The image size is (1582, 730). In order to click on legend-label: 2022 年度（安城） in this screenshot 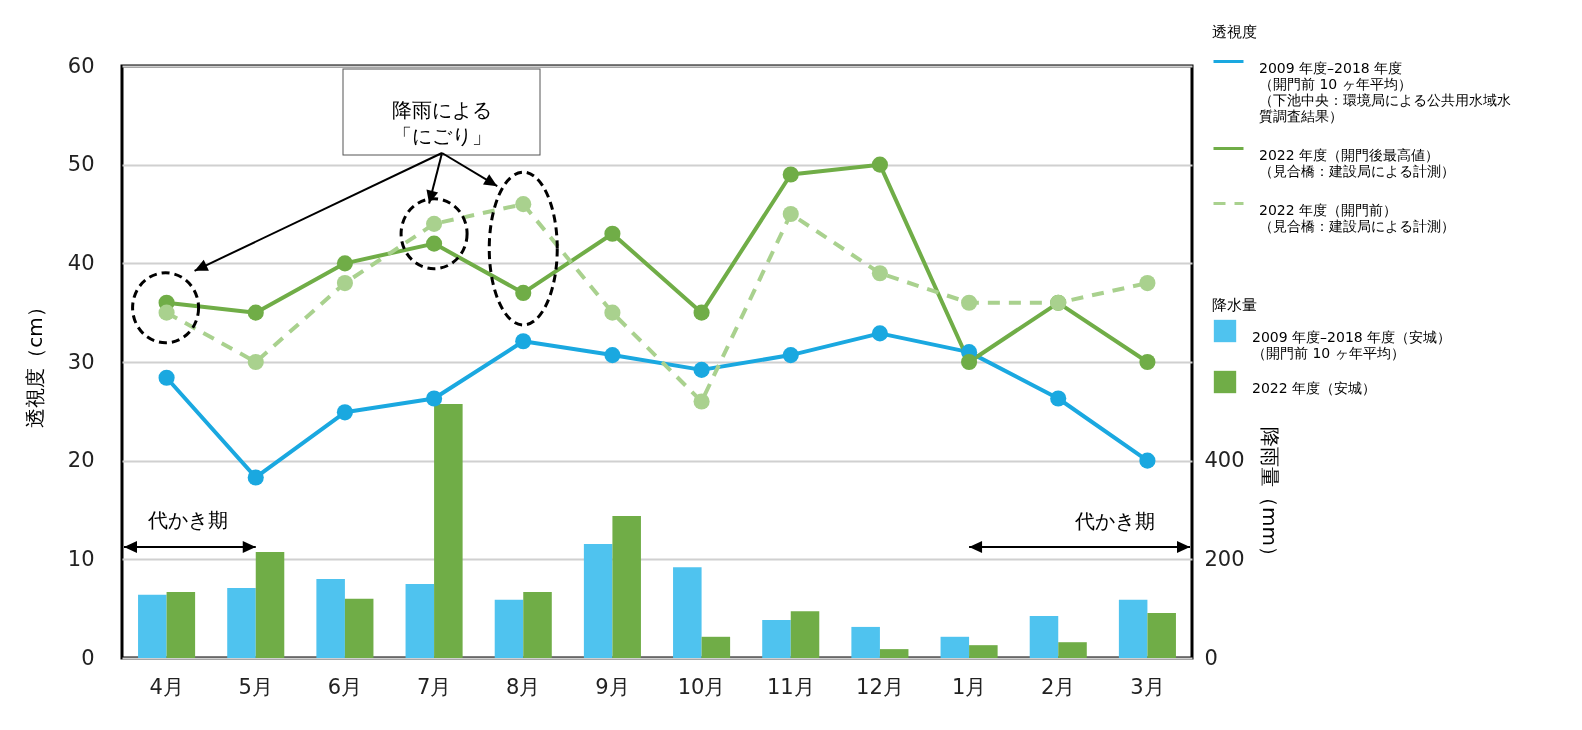, I will do `click(1314, 388)`.